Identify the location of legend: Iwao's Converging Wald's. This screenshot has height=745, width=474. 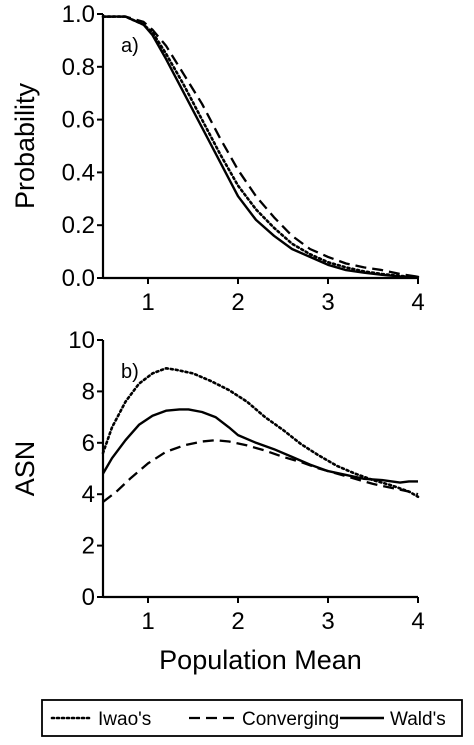
(252, 718).